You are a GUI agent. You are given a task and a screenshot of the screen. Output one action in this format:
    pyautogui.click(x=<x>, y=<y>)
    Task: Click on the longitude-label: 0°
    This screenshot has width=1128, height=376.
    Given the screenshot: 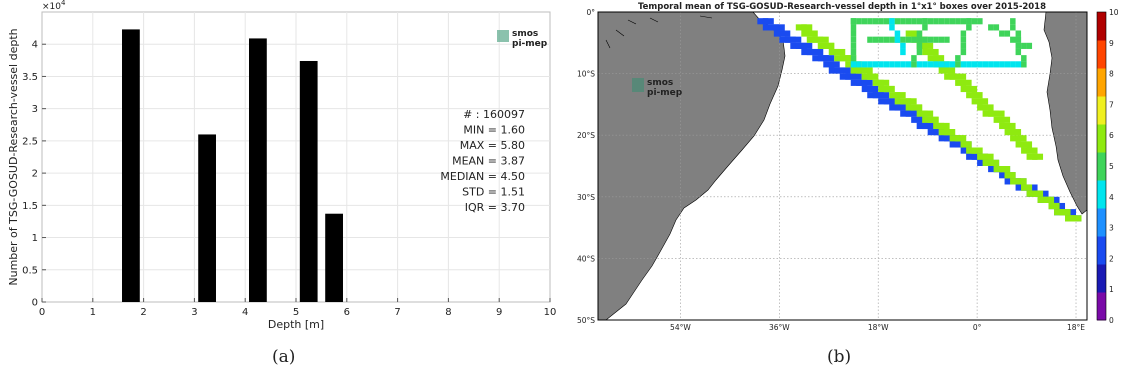 What is the action you would take?
    pyautogui.click(x=977, y=327)
    